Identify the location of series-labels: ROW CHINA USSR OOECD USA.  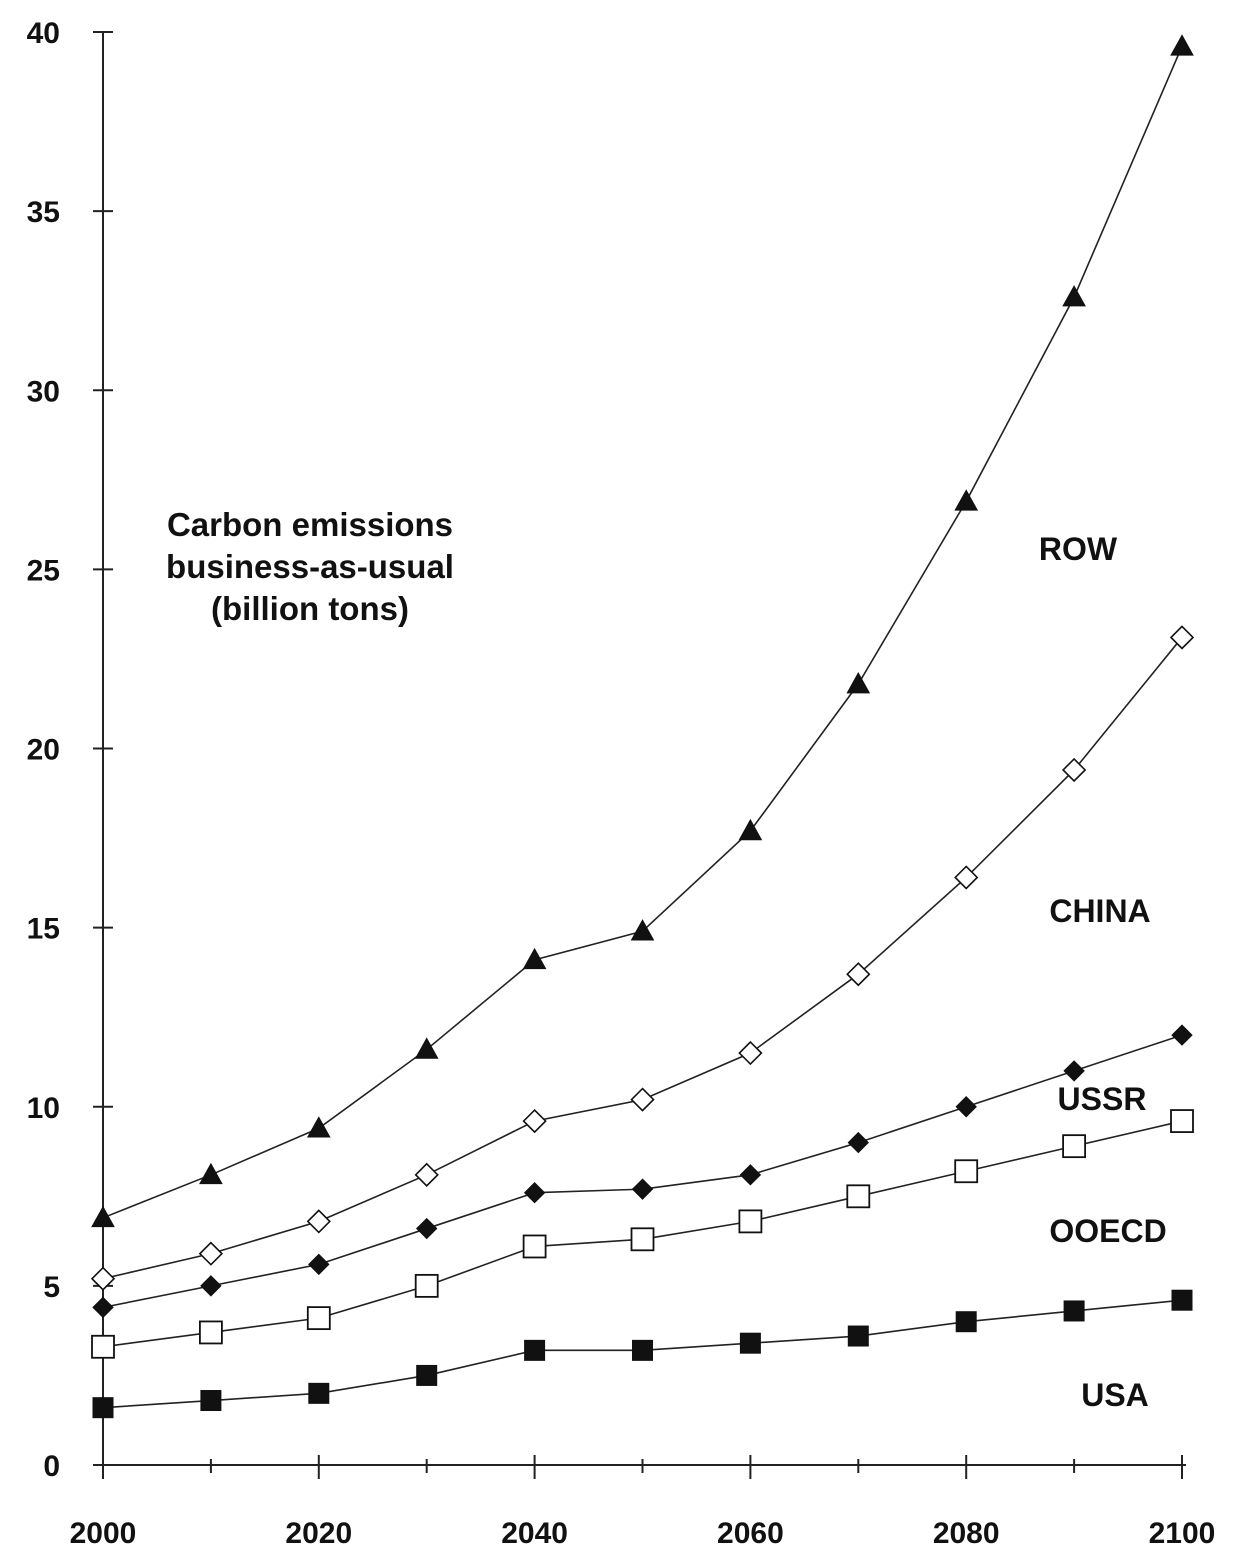
(1103, 972).